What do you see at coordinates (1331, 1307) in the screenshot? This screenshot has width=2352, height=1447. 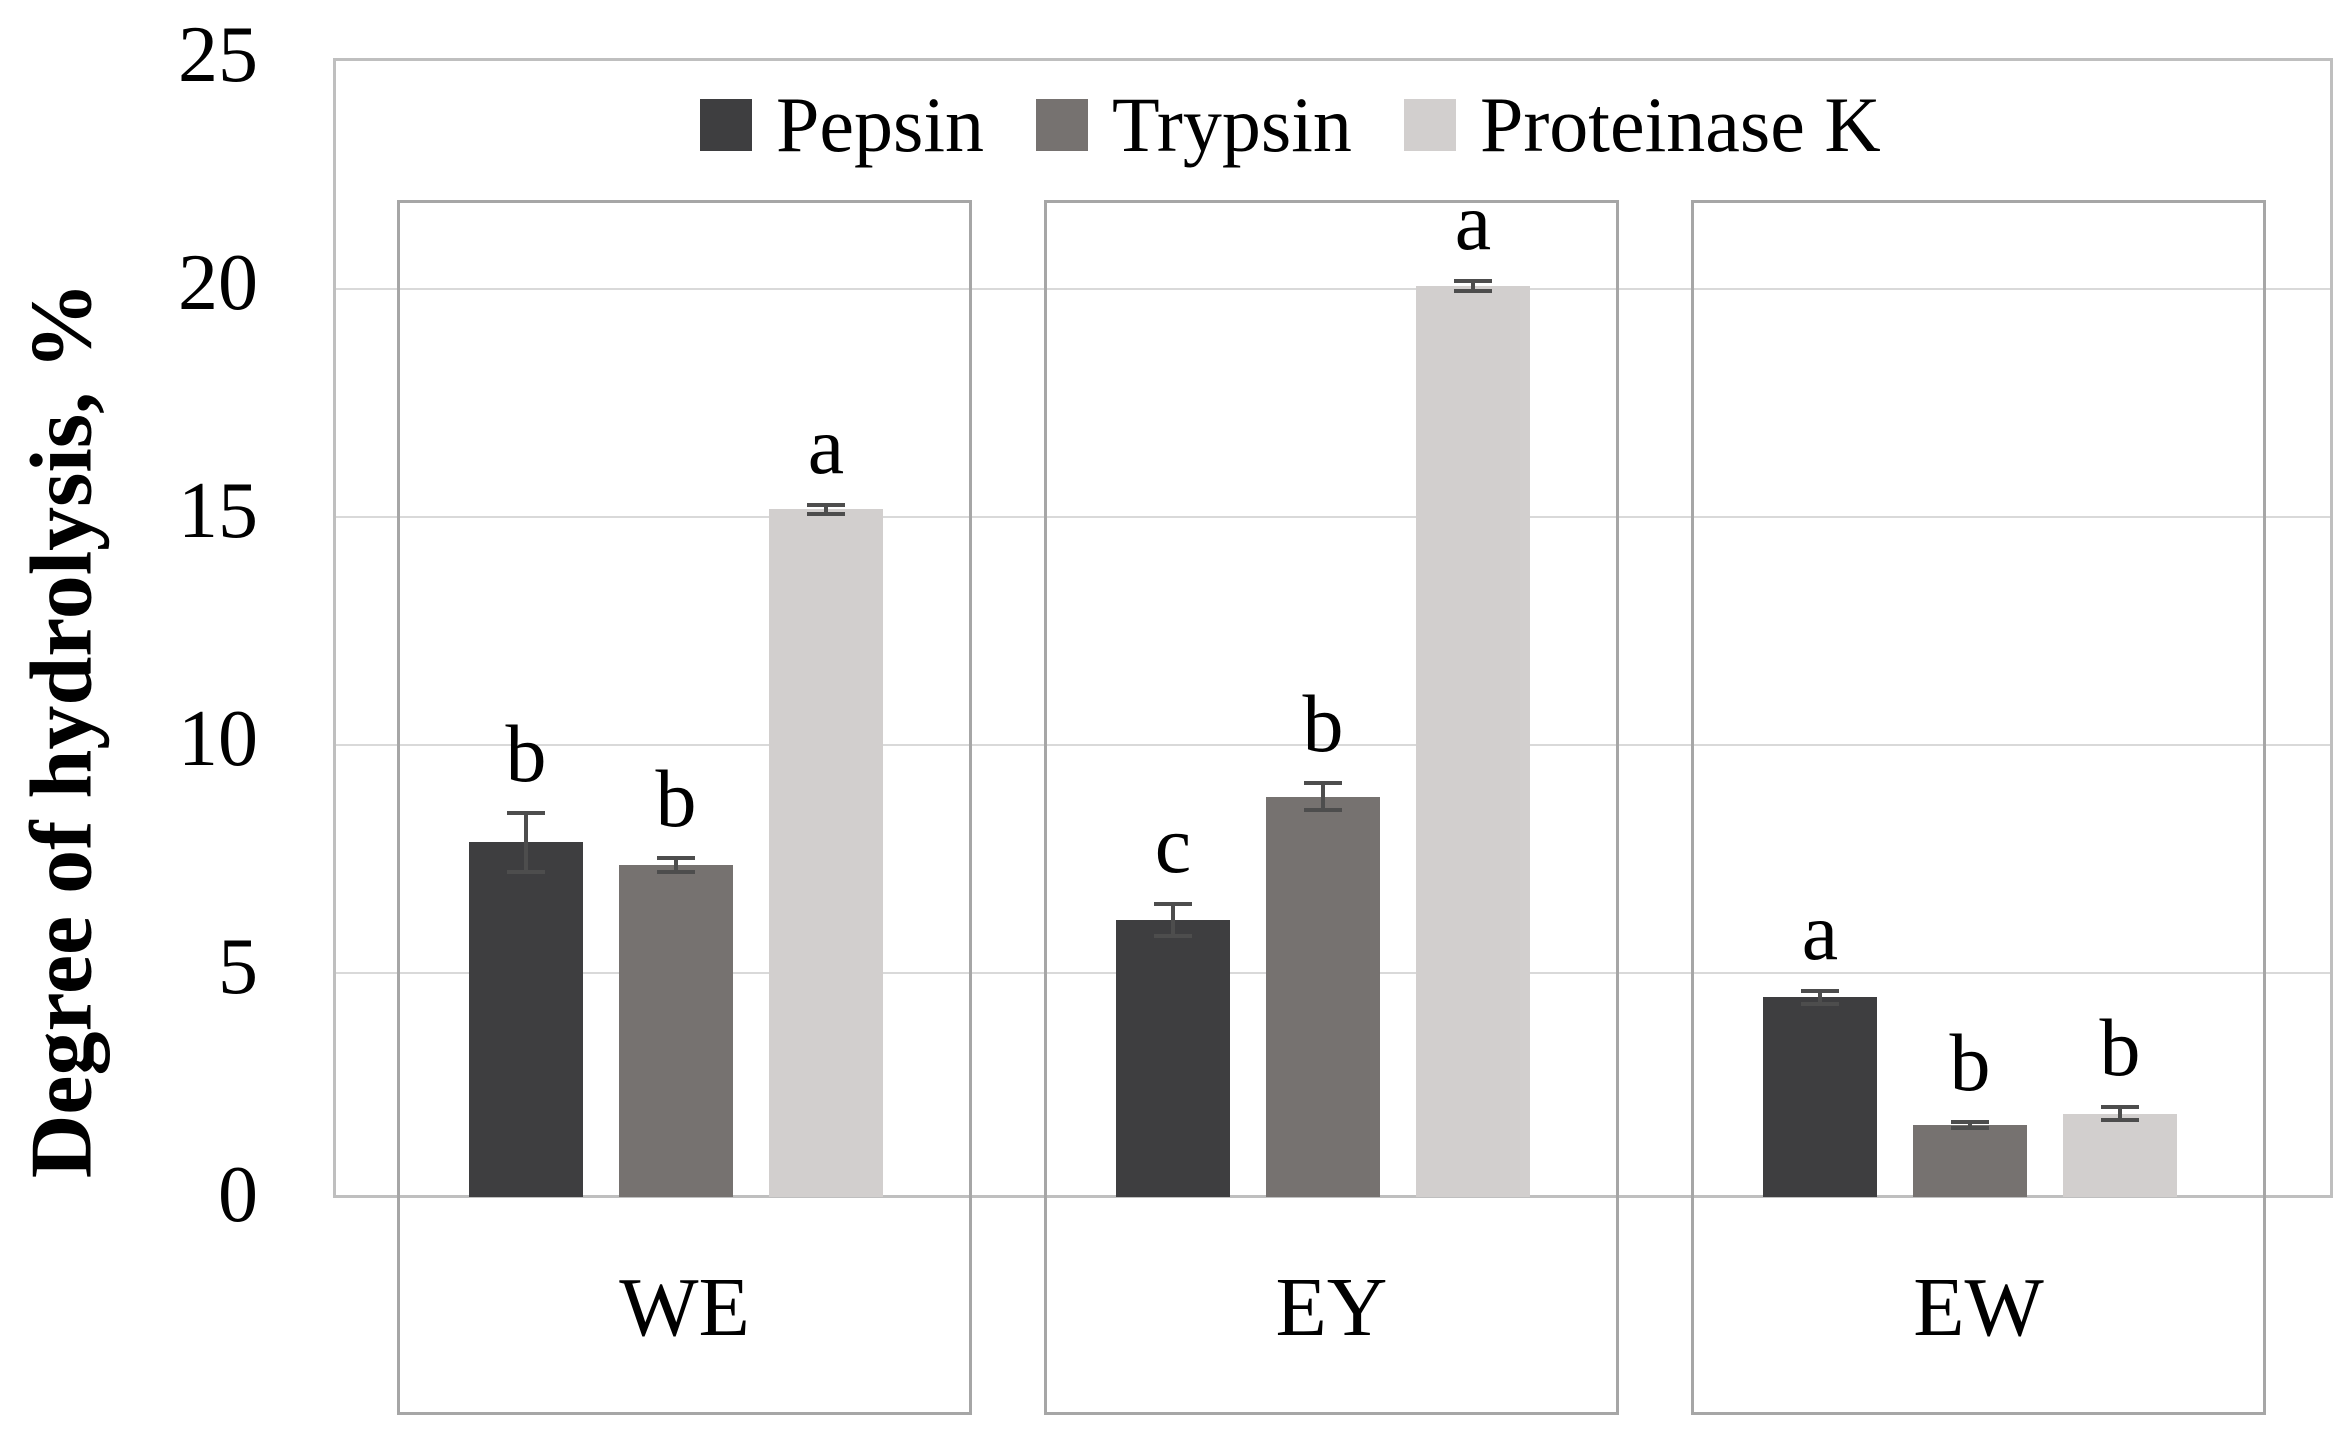 I see `x-category-label-ey: EY` at bounding box center [1331, 1307].